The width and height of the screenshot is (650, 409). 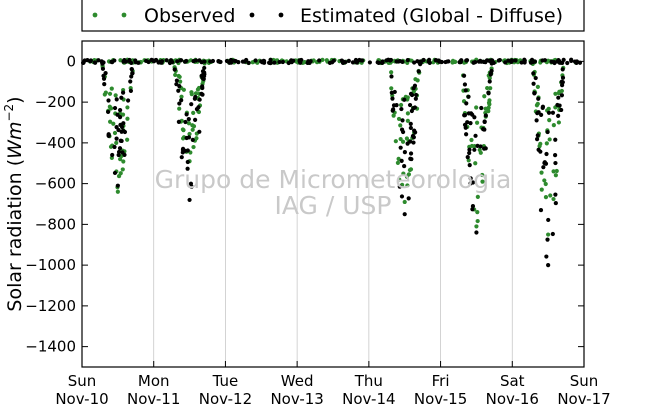 What do you see at coordinates (368, 381) in the screenshot?
I see `x-tick-label-day: Thu` at bounding box center [368, 381].